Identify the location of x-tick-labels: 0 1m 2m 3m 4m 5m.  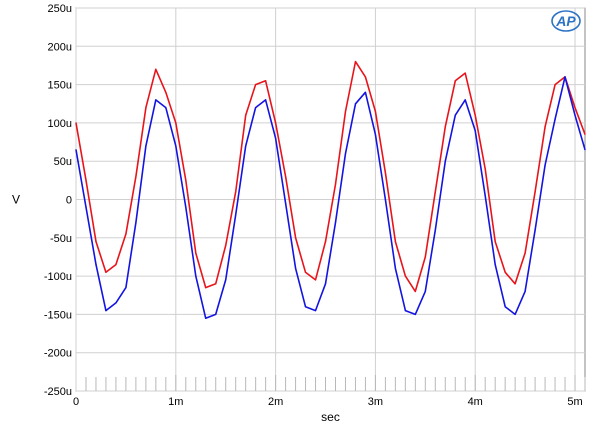
(328, 402).